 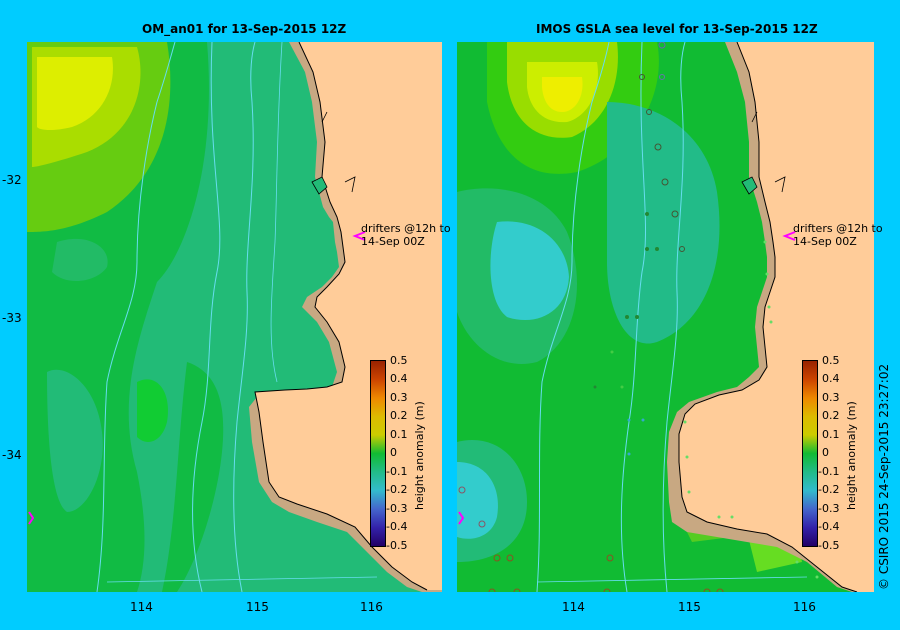 What do you see at coordinates (825, 241) in the screenshot?
I see `right-drifter-line2: 14-Sep 00Z` at bounding box center [825, 241].